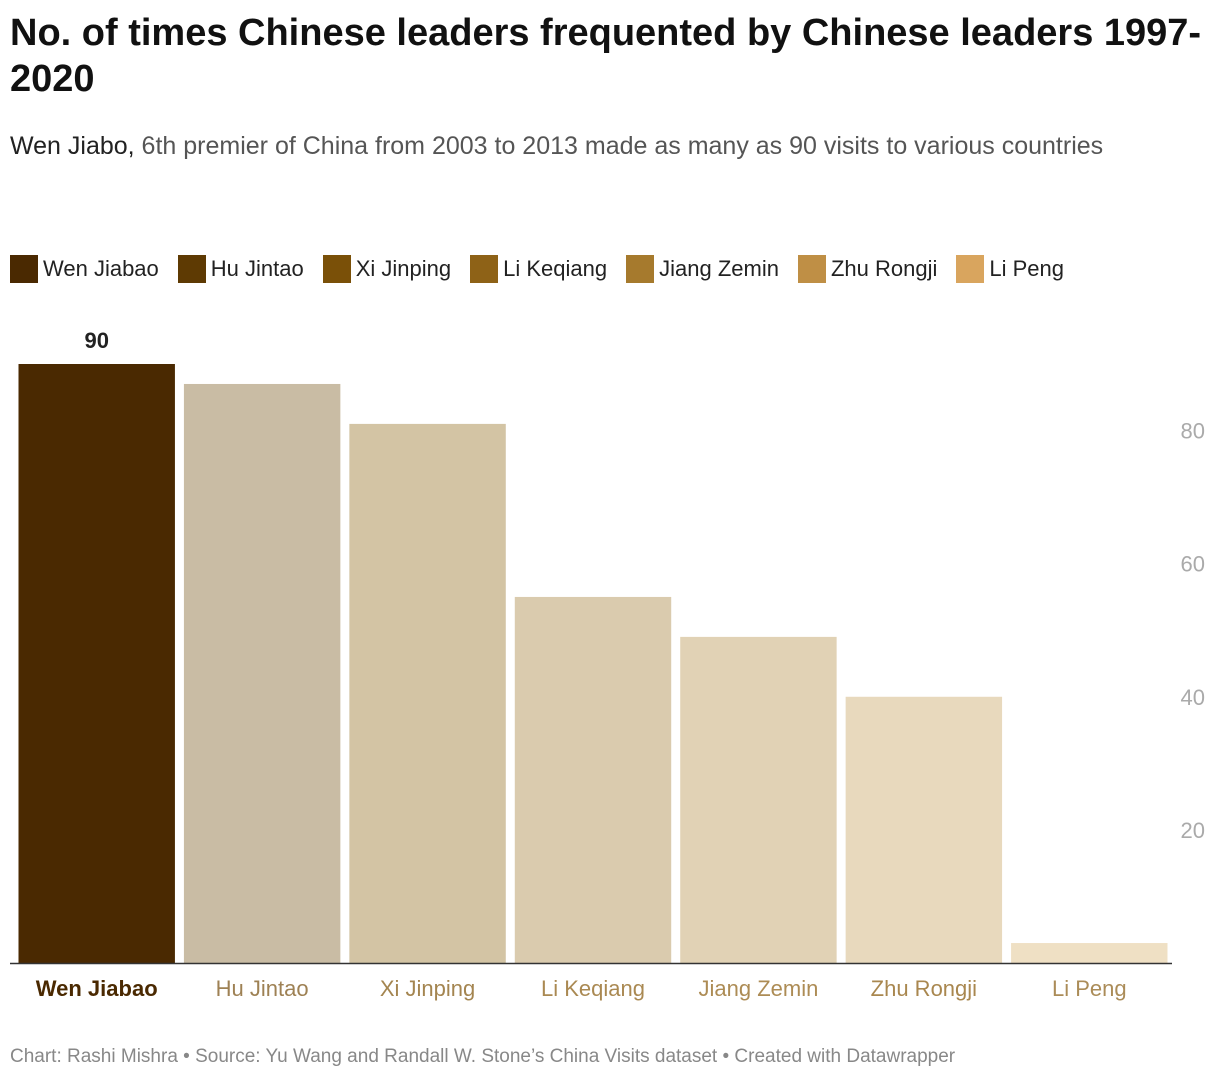  What do you see at coordinates (924, 988) in the screenshot?
I see `x-tick-label: Zhu Rongji` at bounding box center [924, 988].